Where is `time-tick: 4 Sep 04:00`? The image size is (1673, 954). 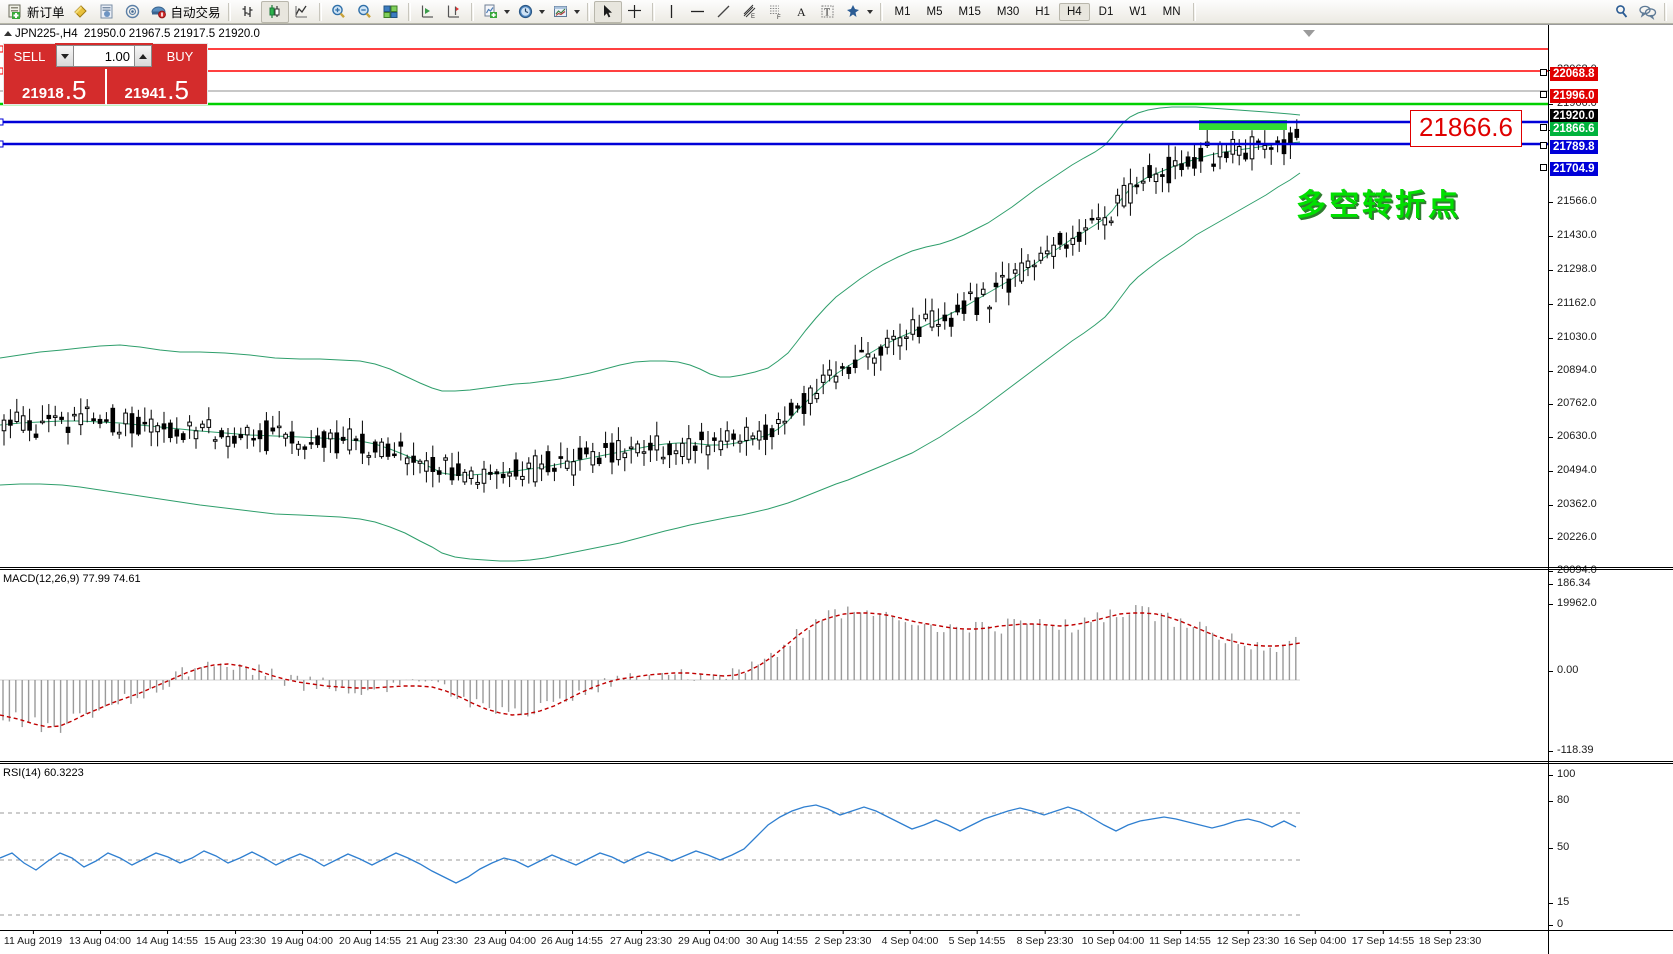
time-tick: 4 Sep 04:00 is located at coordinates (910, 938).